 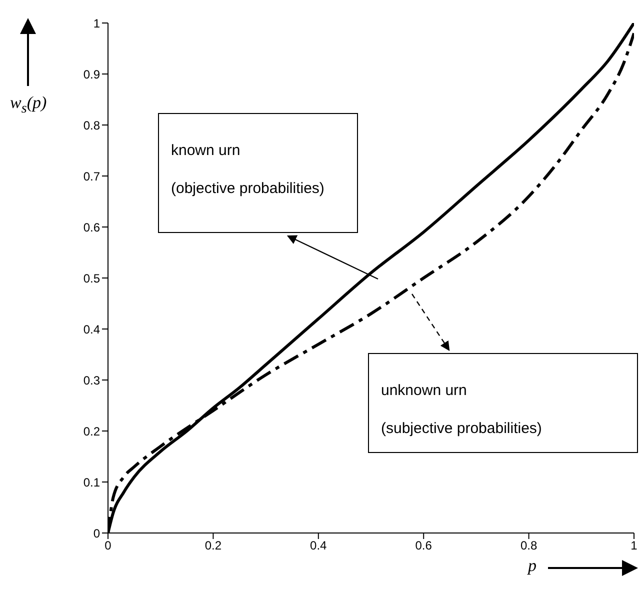 I want to click on y-tick-label: 0.8, so click(x=91, y=125).